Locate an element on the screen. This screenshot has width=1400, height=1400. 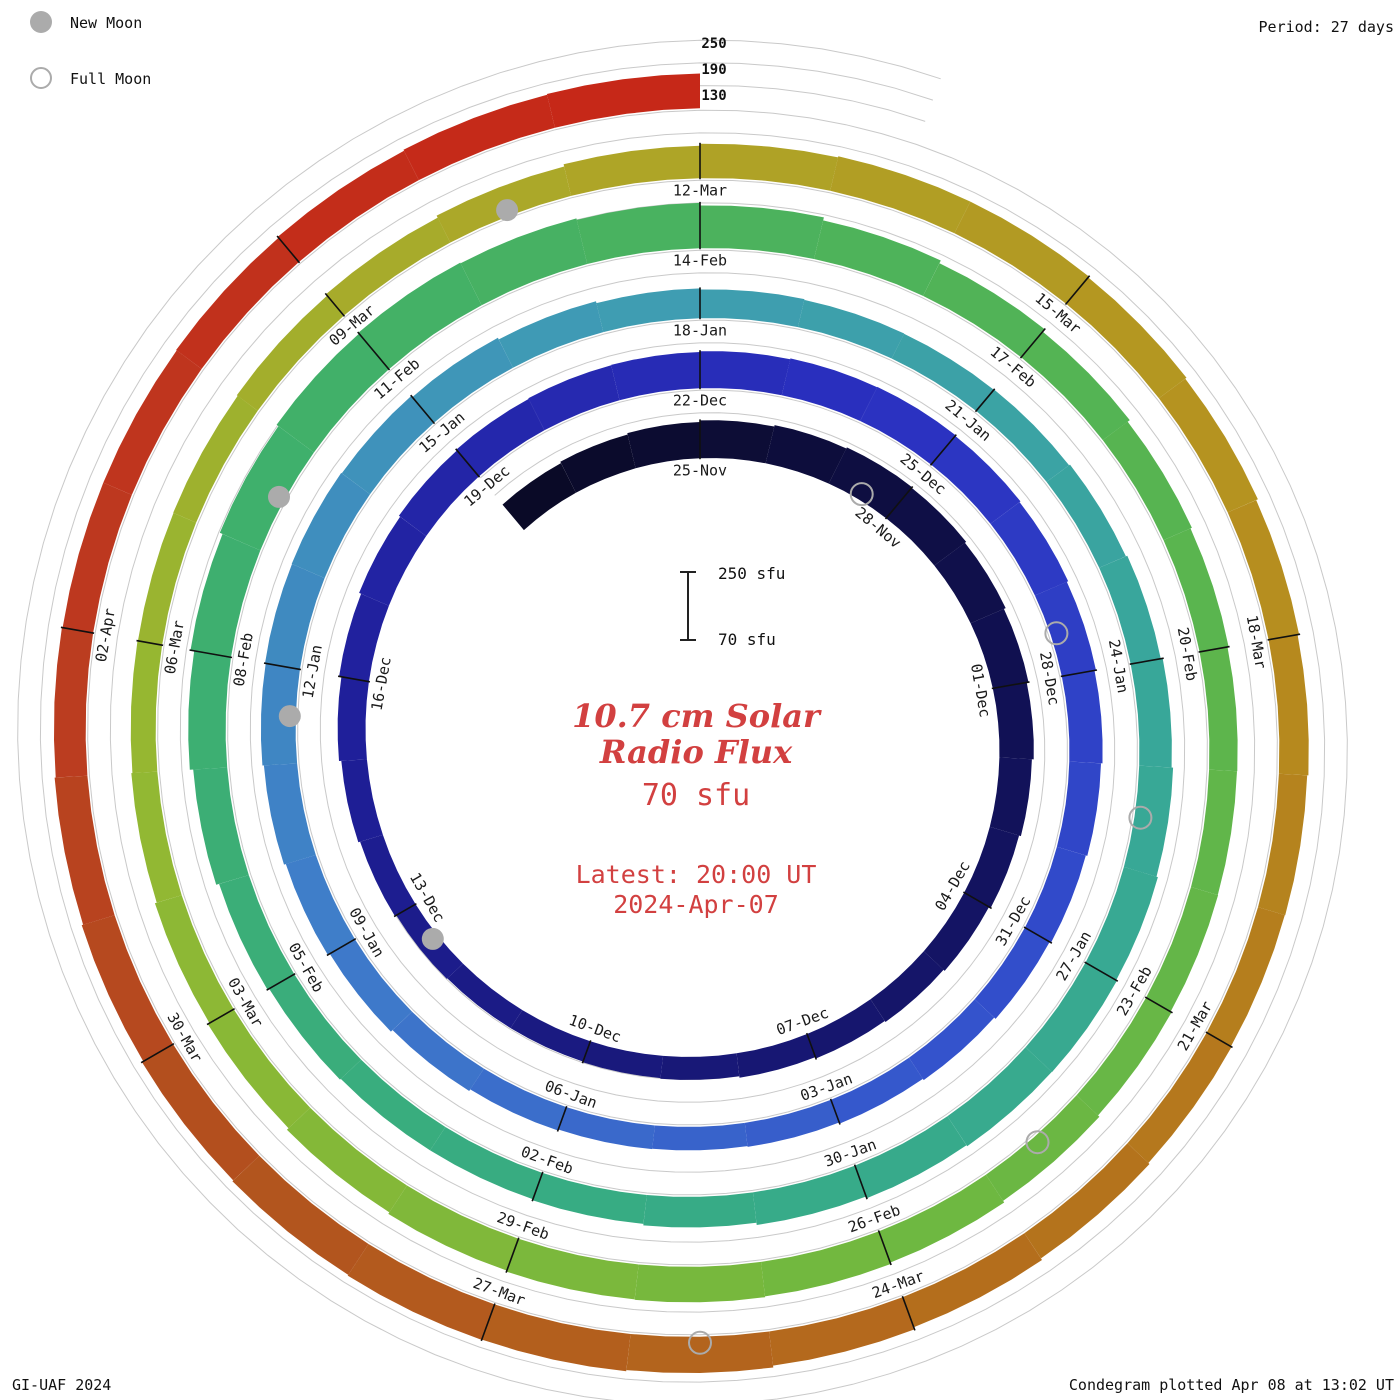
date-label: 25-Nov is located at coordinates (700, 471).